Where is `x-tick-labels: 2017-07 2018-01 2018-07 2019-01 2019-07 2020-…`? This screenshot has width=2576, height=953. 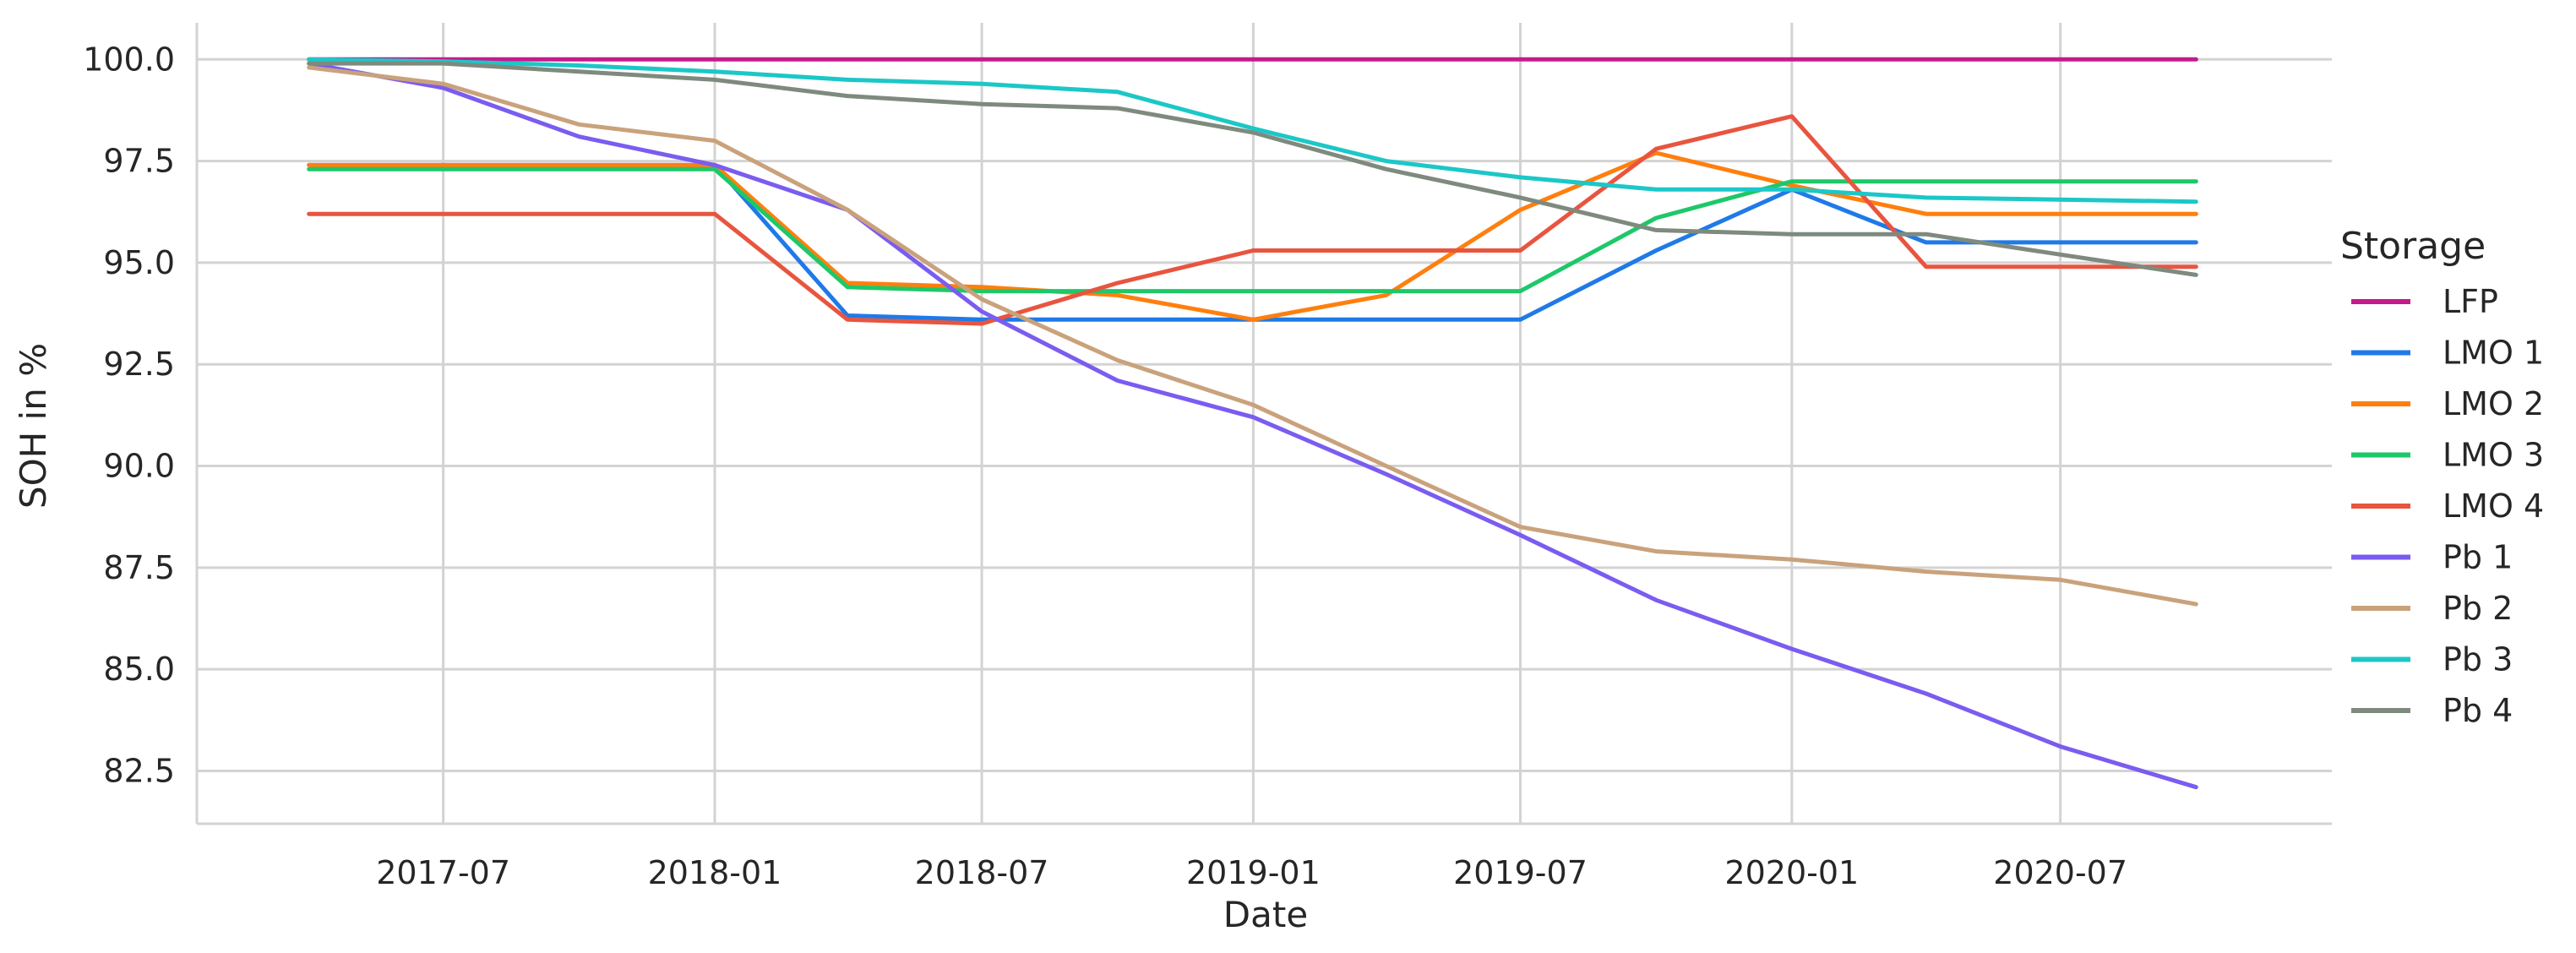
x-tick-labels: 2017-07 2018-01 2018-07 2019-01 2019-07 2020-… is located at coordinates (1251, 872).